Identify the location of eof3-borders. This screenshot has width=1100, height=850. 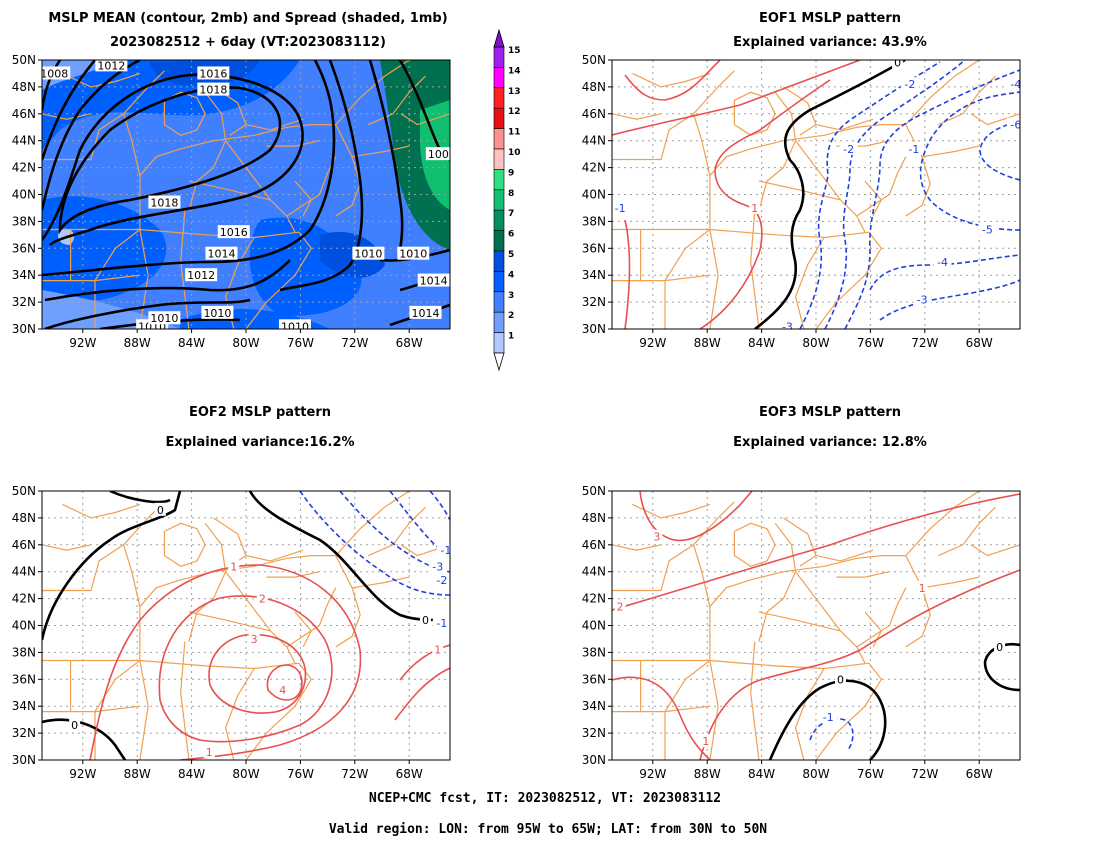
(816, 625).